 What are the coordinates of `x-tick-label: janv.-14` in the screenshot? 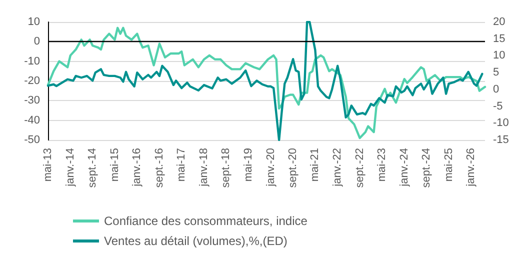 It's located at (70, 168).